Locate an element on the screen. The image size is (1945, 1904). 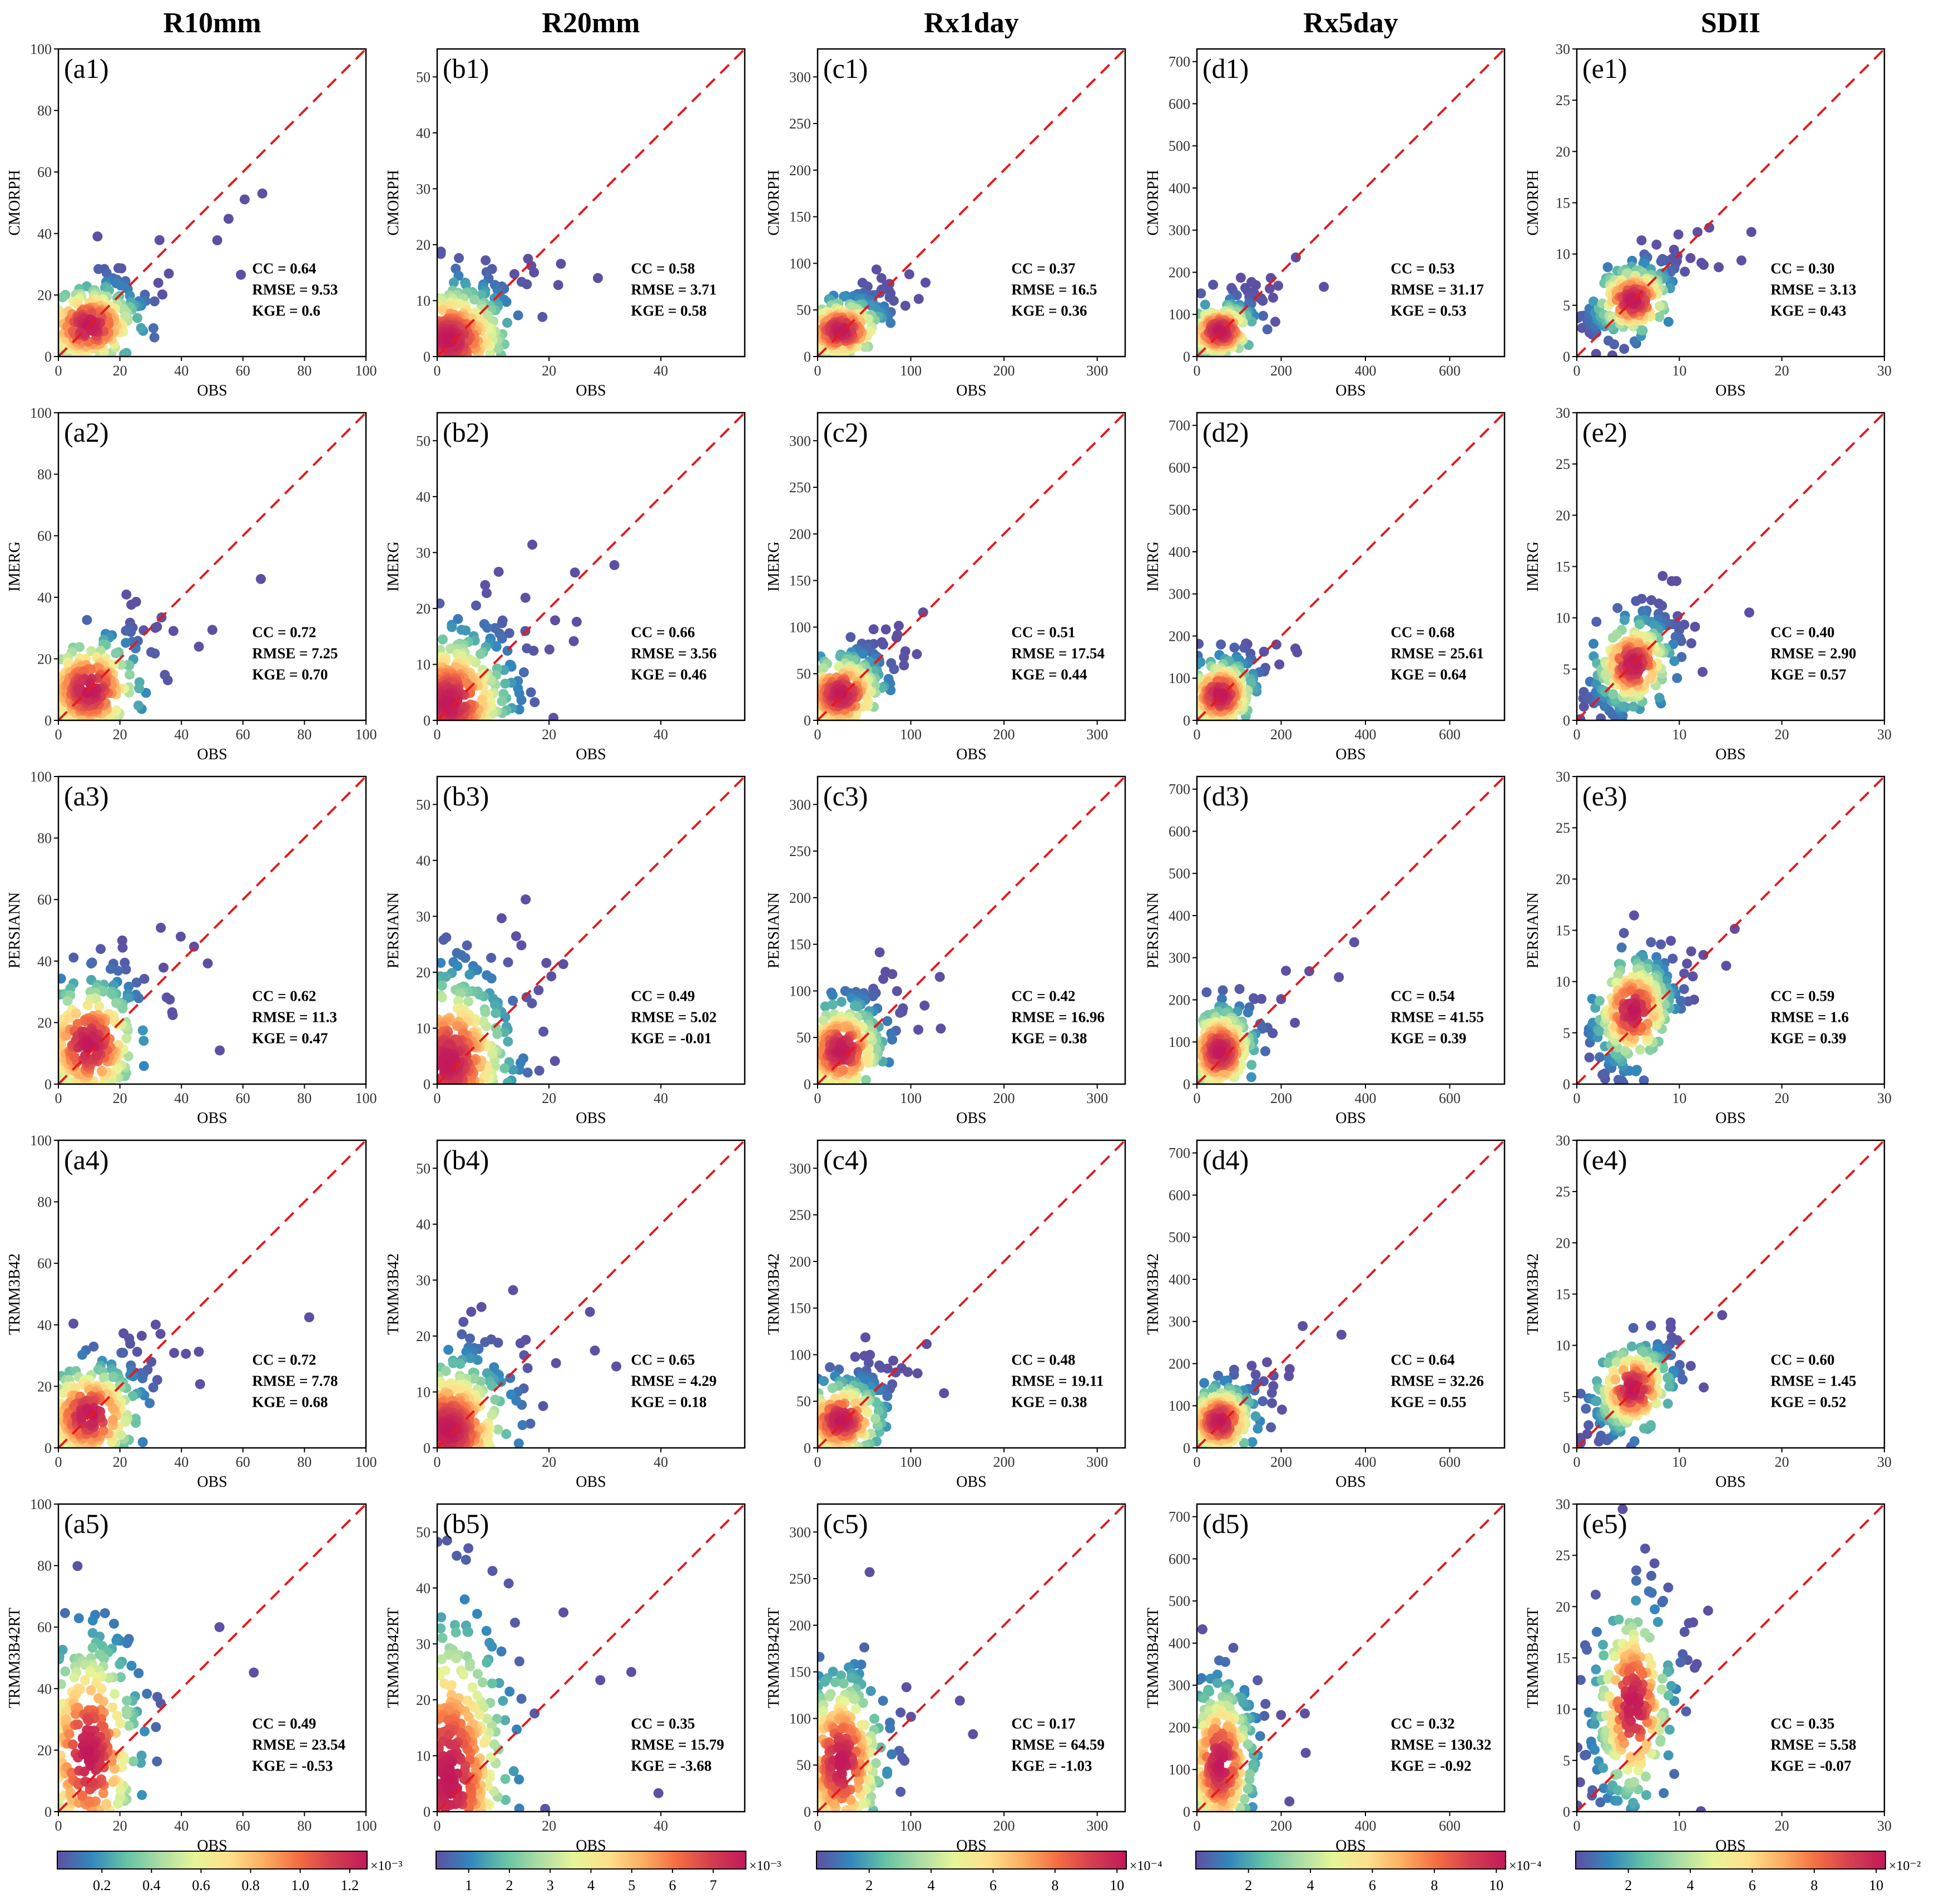
stat-cc: CC = 0.66 is located at coordinates (663, 632).